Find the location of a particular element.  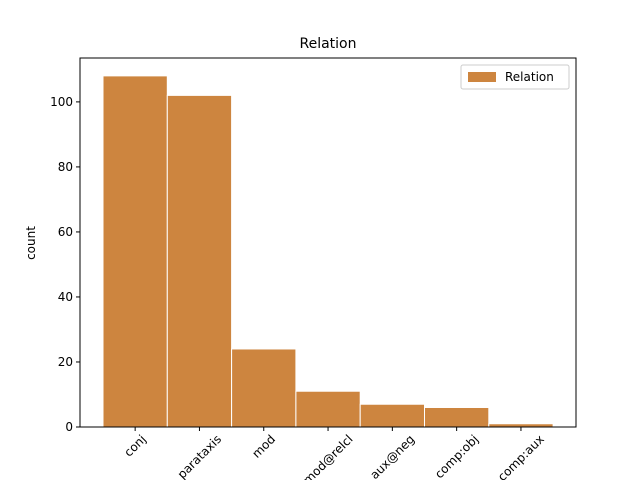

y-tick-label: 40 is located at coordinates (65, 297).